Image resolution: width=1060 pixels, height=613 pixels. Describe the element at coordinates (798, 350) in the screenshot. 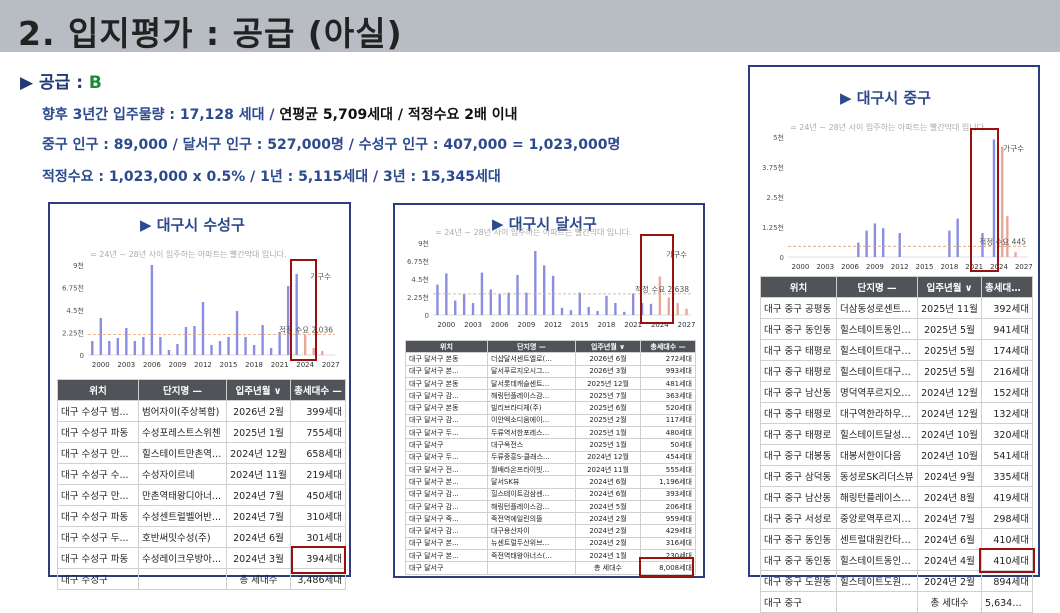

I see `cell-location: 대구 중구 태평로` at that location.